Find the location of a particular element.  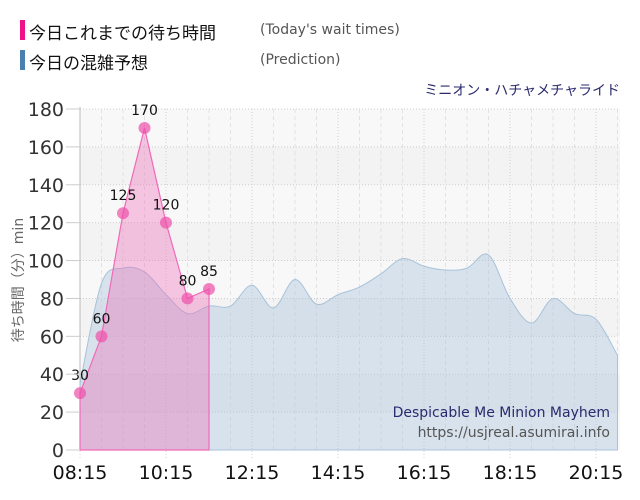

legend-swatch-actual is located at coordinates (22, 30).